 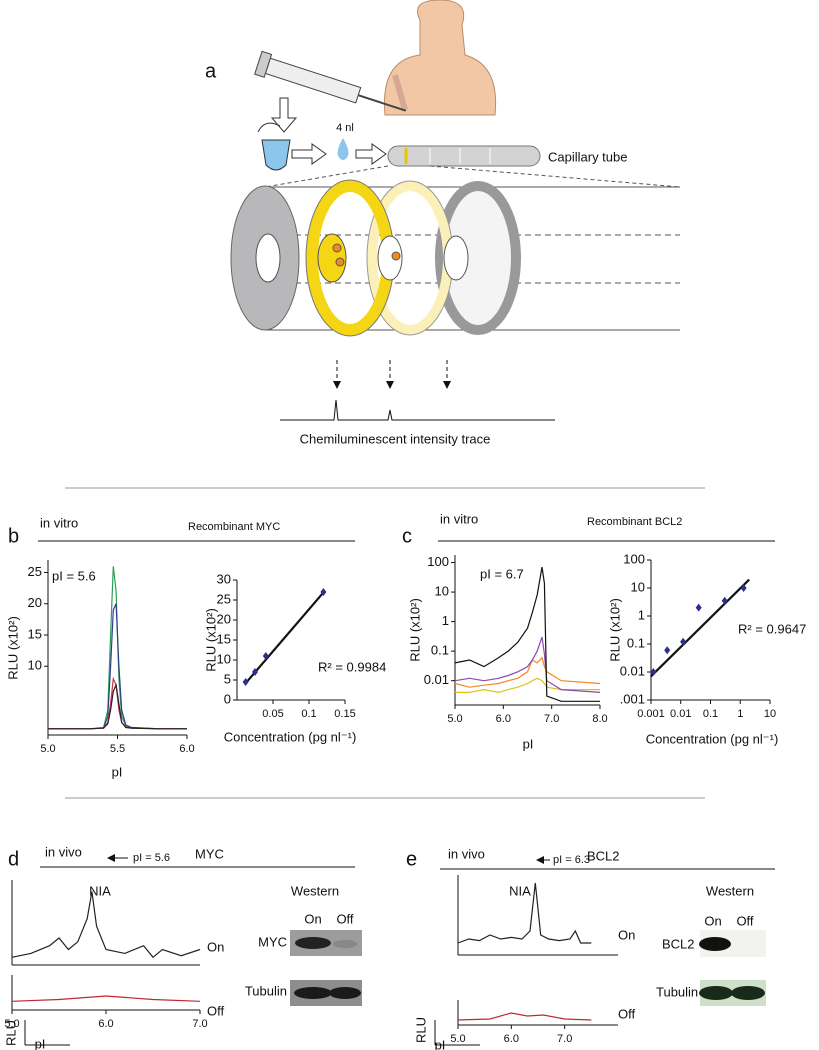 What do you see at coordinates (678, 943) in the screenshot?
I see `row-label: BCL2` at bounding box center [678, 943].